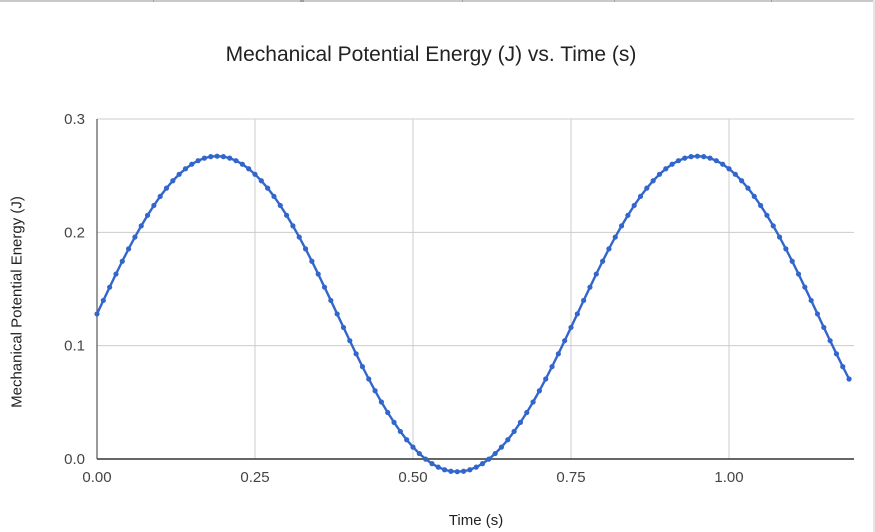 This screenshot has width=875, height=532. I want to click on x-tick-label: 0.00, so click(96, 477).